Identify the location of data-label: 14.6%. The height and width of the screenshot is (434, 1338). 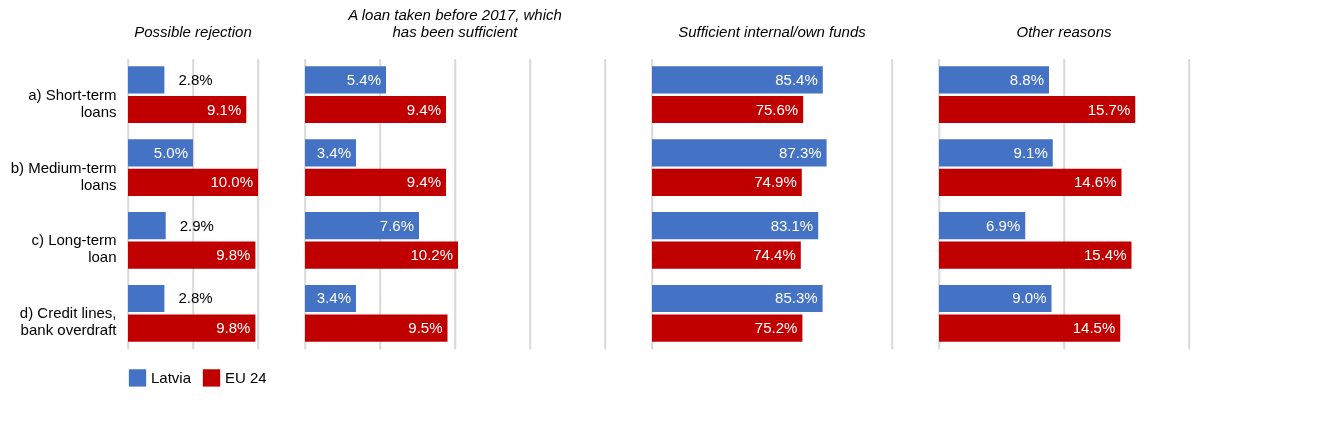
(1095, 182).